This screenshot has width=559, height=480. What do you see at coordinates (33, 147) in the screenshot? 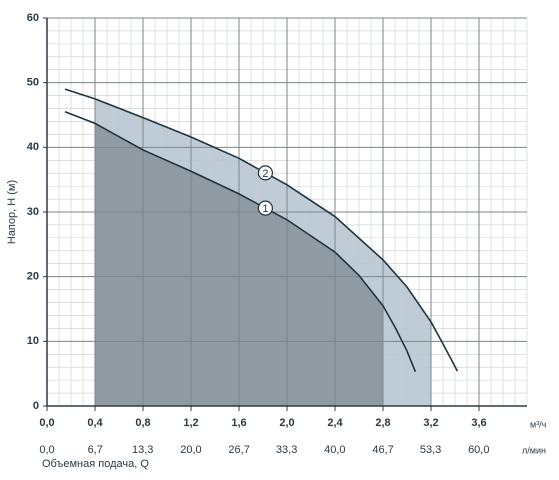
I see `y-tick-label: 40` at bounding box center [33, 147].